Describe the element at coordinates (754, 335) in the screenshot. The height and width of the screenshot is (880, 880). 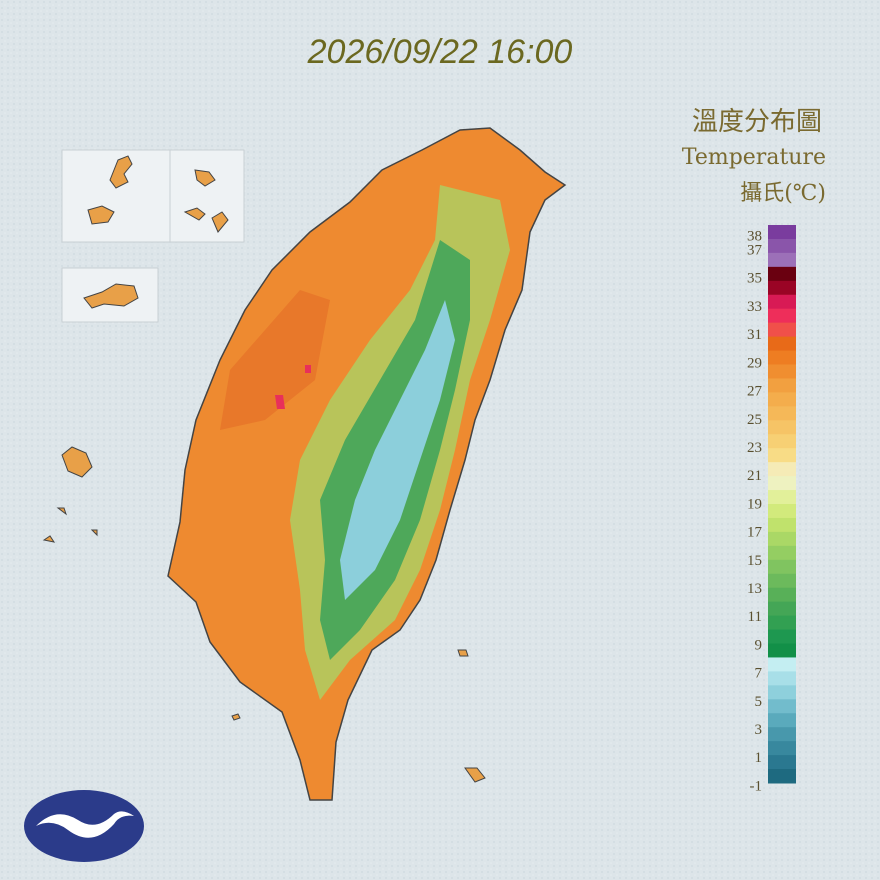
I see `scale-tick-label: 31` at that location.